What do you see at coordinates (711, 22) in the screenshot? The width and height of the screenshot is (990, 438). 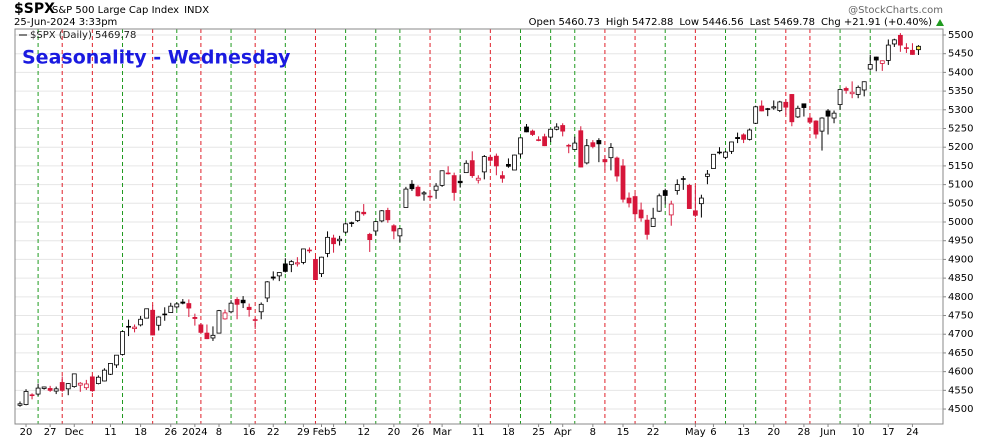 I see `quote-low: Low 5446.56` at bounding box center [711, 22].